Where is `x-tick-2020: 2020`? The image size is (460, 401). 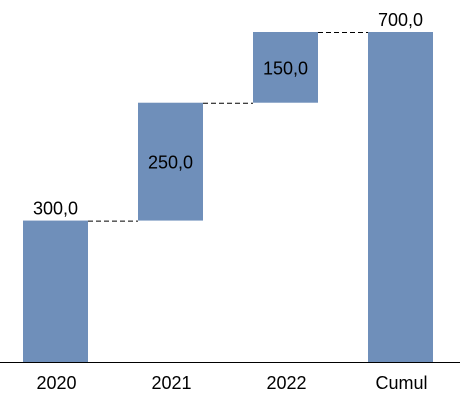 x-tick-2020: 2020 is located at coordinates (56, 383).